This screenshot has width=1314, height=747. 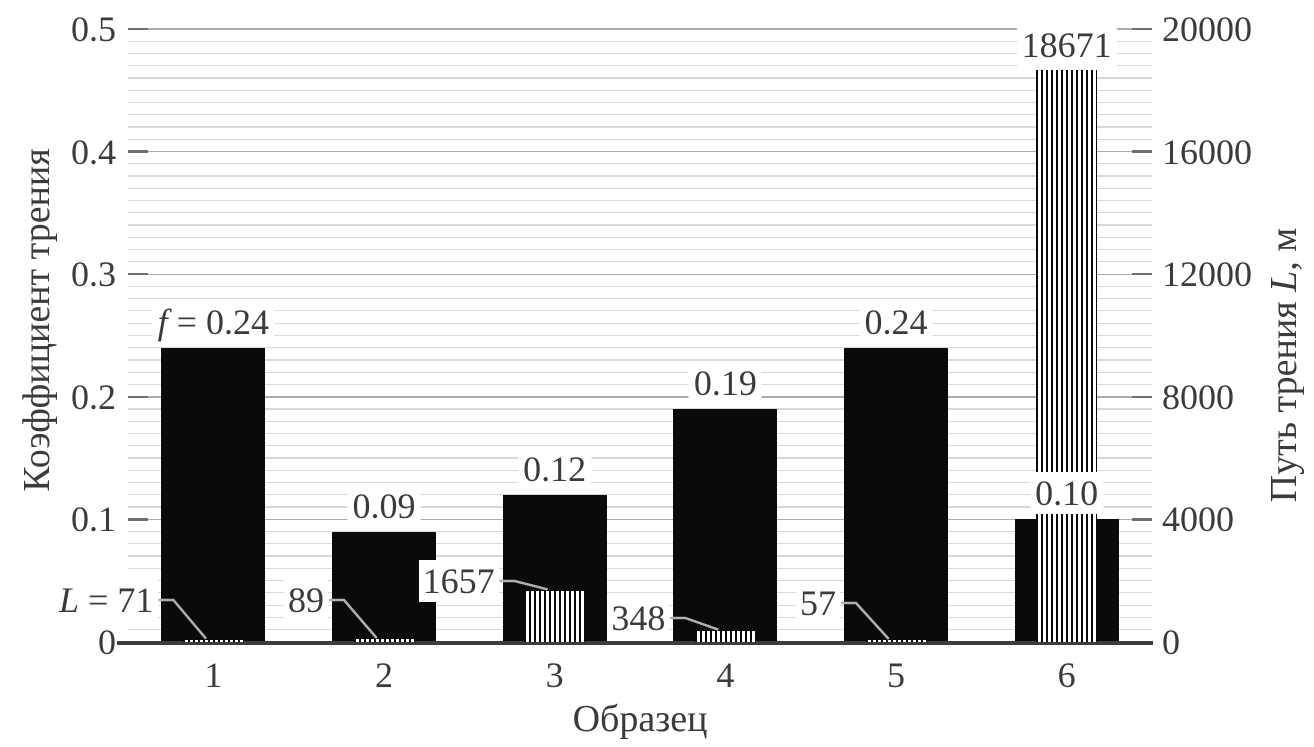 I want to click on right-tick-label: 4000, so click(x=1198, y=519).